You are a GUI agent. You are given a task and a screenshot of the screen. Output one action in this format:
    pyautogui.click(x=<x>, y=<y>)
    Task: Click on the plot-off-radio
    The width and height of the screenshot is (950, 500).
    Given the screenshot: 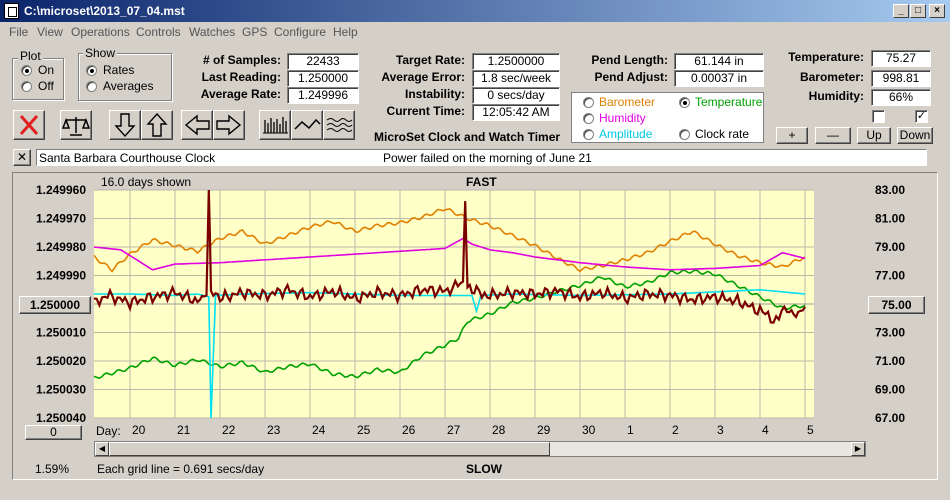 What is the action you would take?
    pyautogui.click(x=26, y=86)
    